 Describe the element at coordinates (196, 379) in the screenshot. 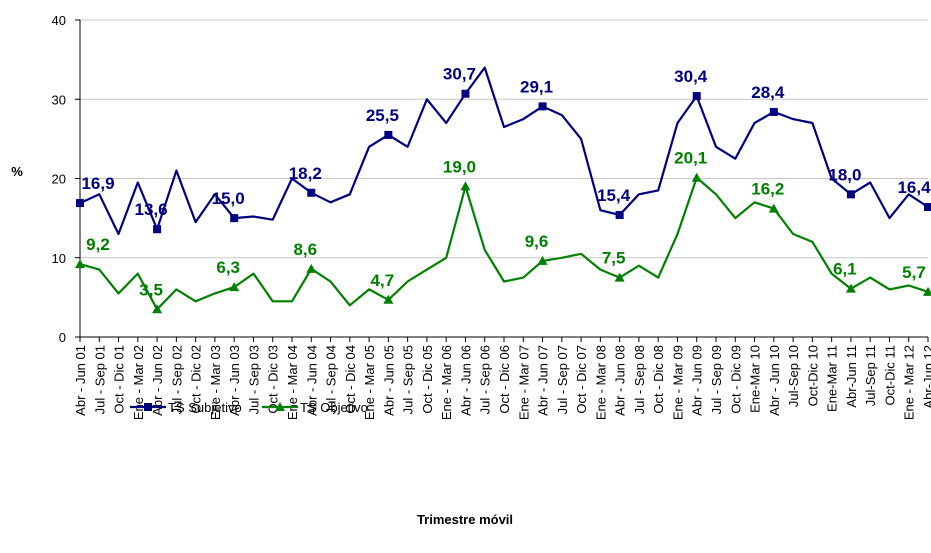

I see `x-tick-label: Oct - Dic 02` at that location.